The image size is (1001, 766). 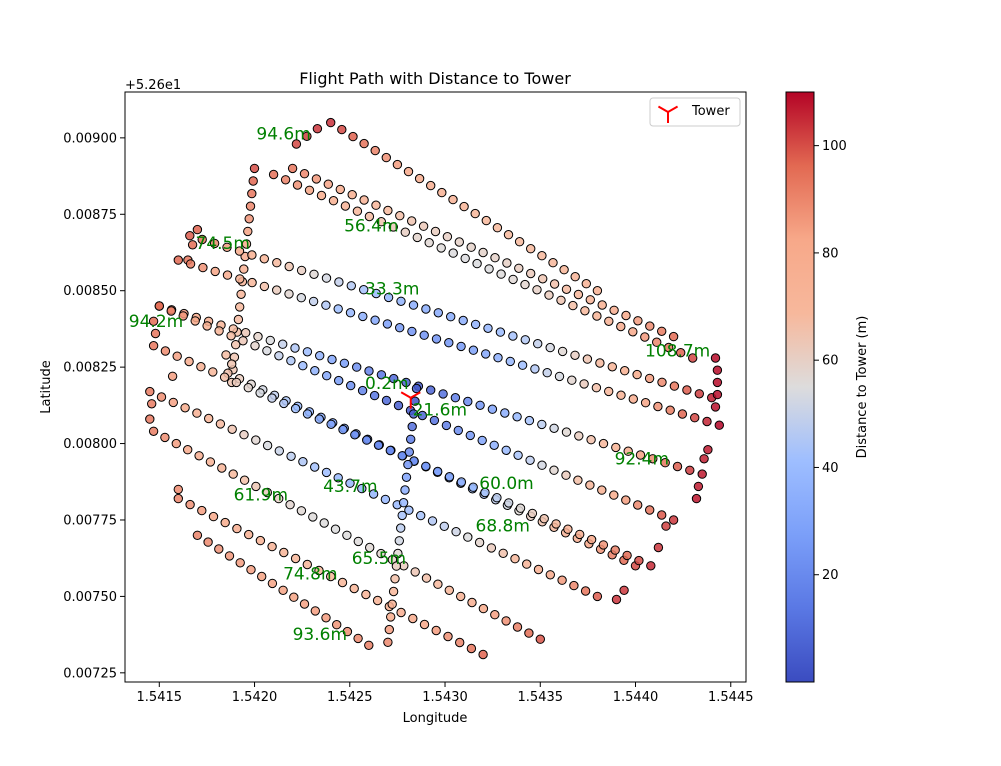 What do you see at coordinates (800, 387) in the screenshot?
I see `colorbar` at bounding box center [800, 387].